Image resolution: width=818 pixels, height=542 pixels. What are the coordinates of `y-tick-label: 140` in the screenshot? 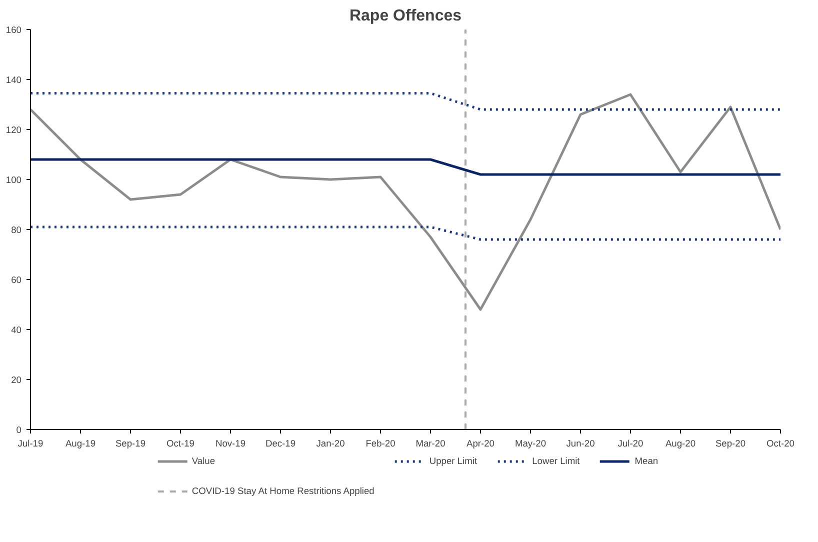 It's located at (14, 80).